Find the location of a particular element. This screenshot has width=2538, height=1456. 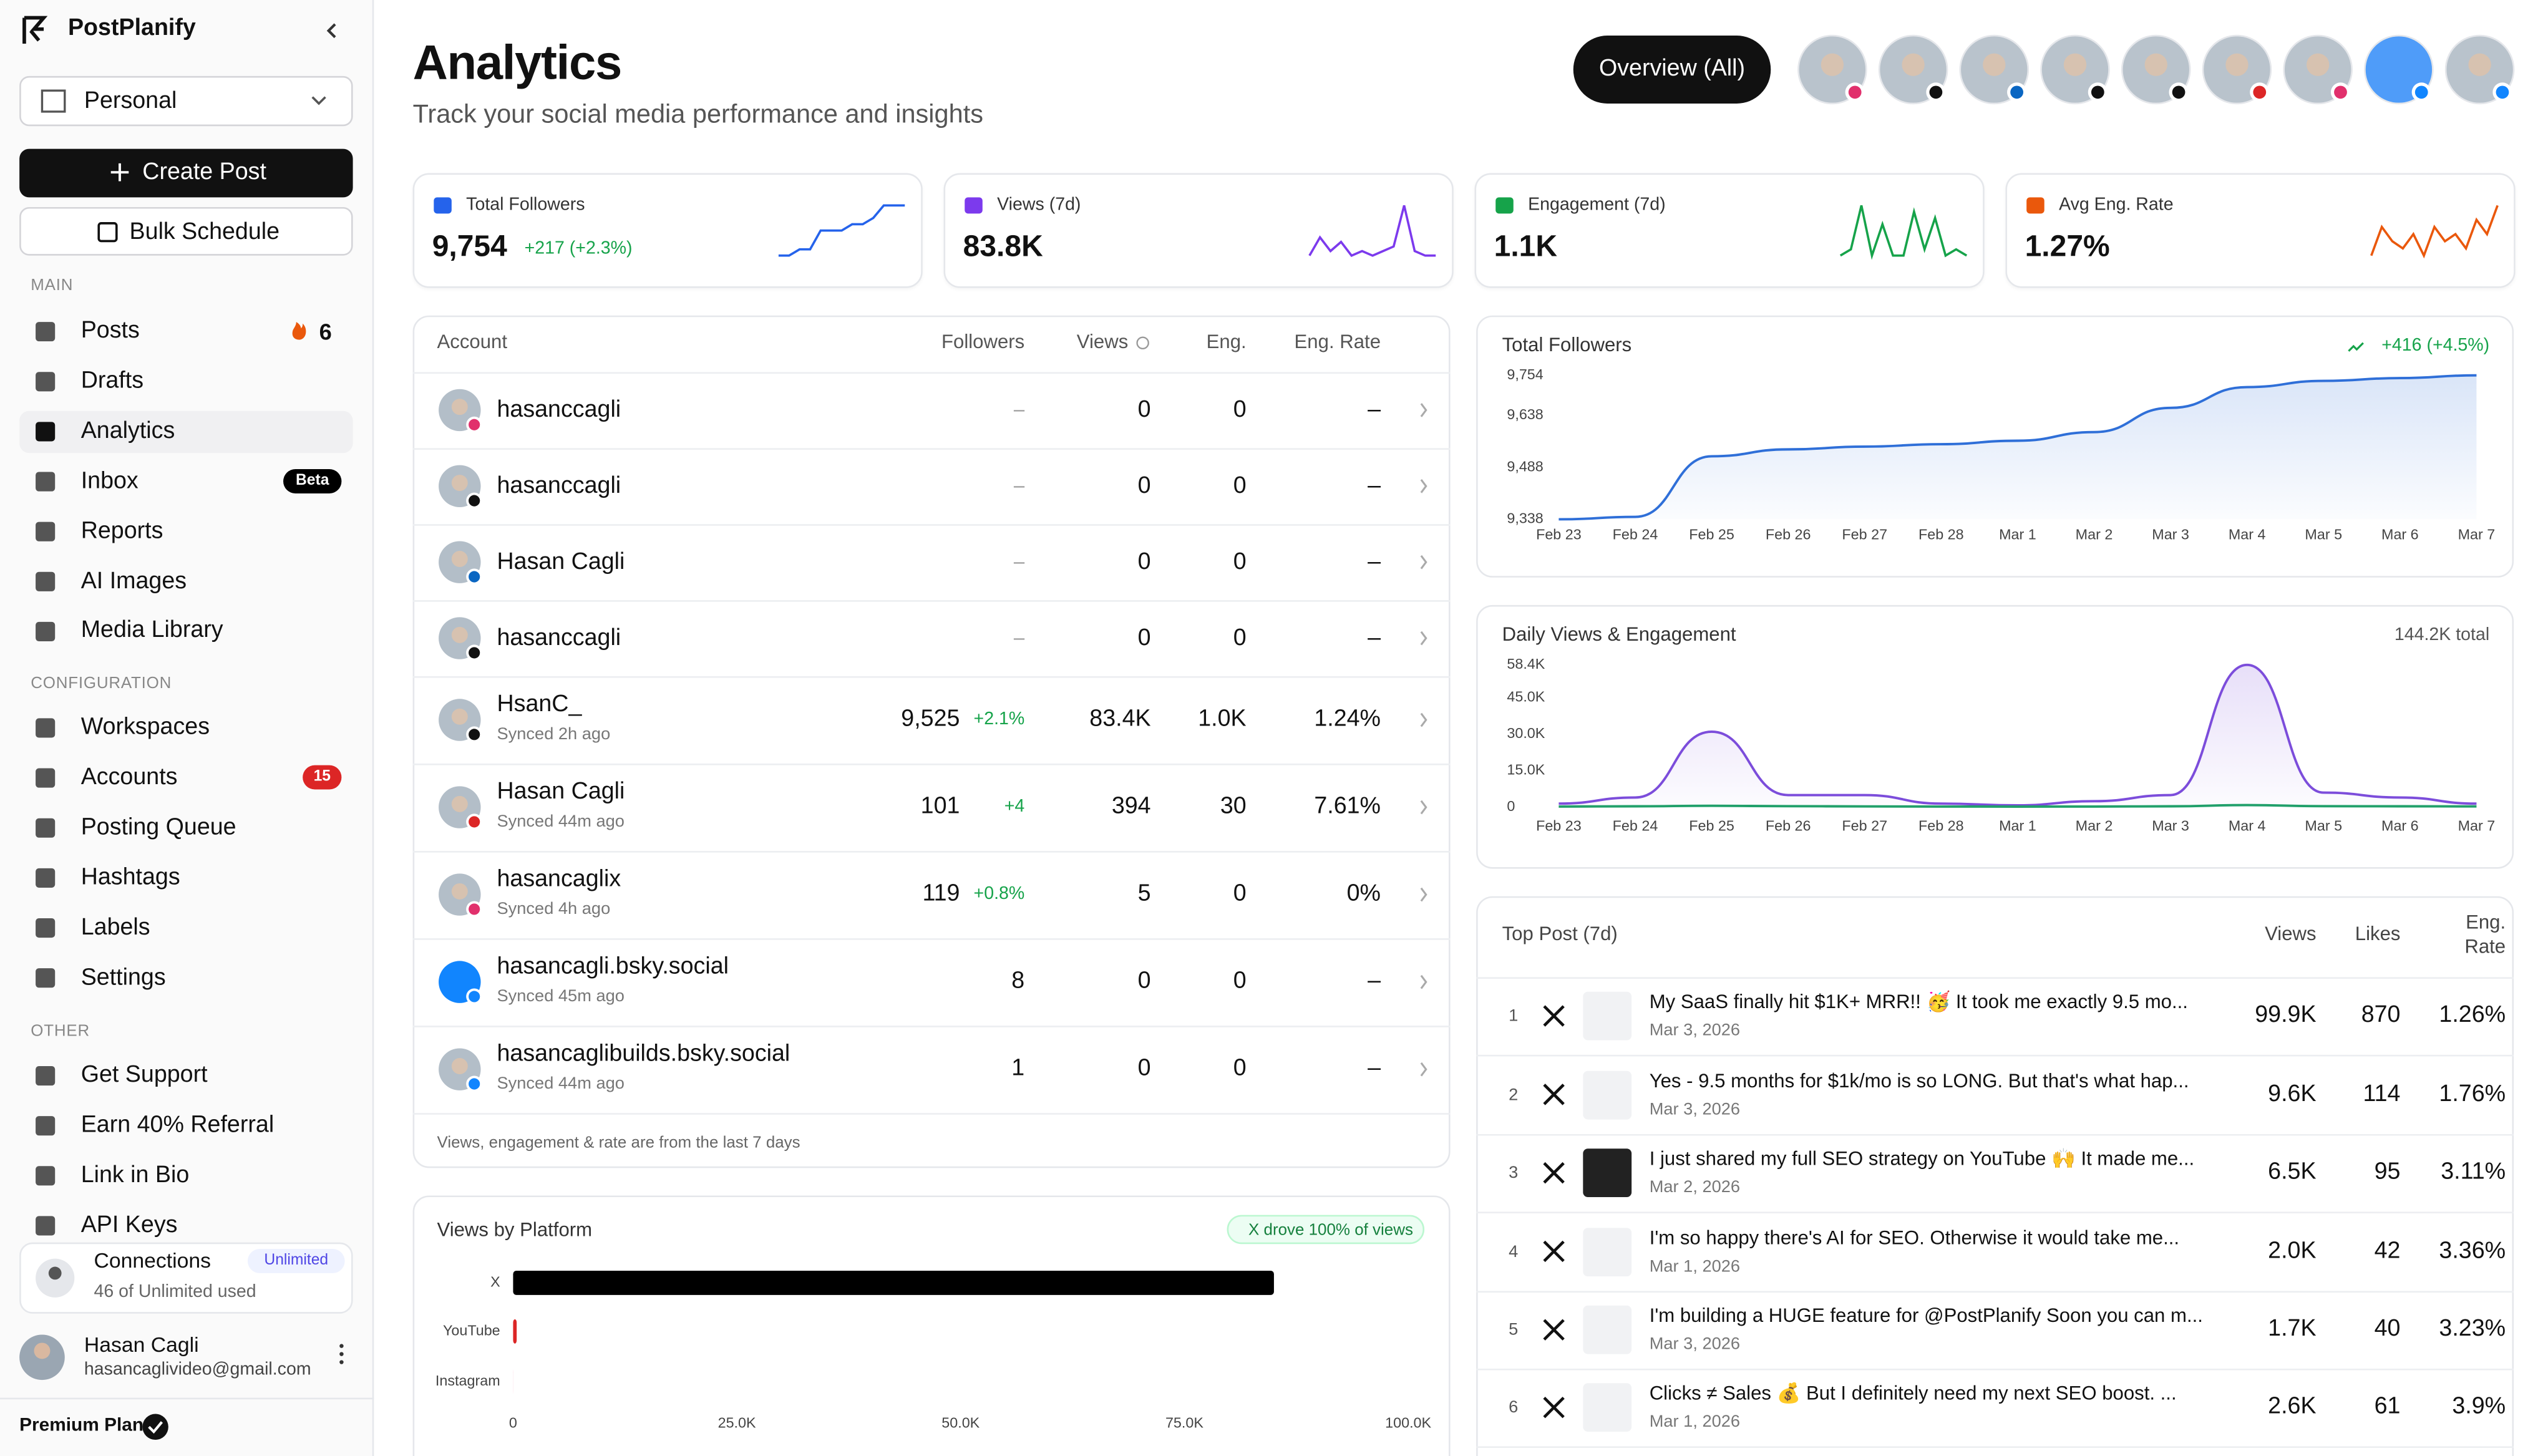

chart-annotation: +416 (+4.5%) is located at coordinates (2435, 346).